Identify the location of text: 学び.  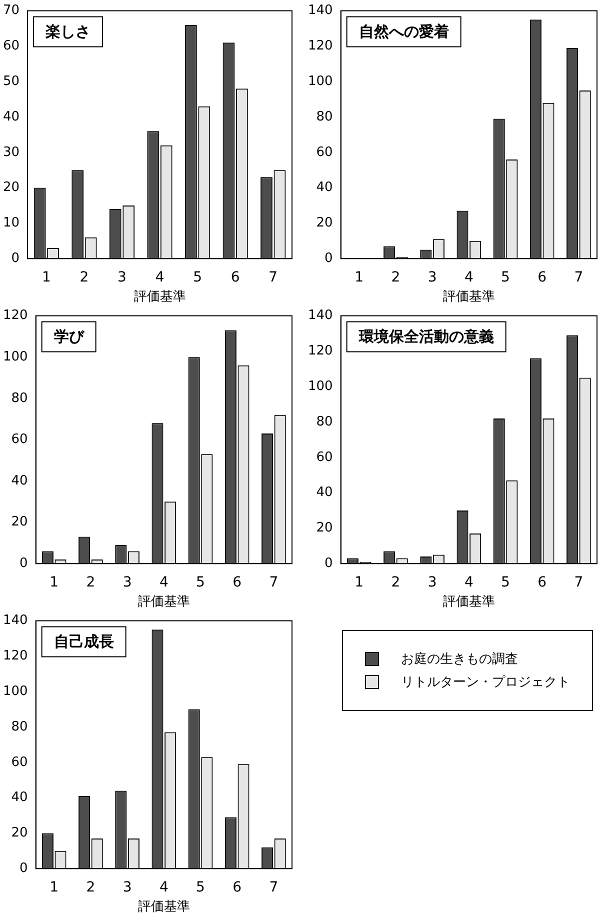
(69, 337).